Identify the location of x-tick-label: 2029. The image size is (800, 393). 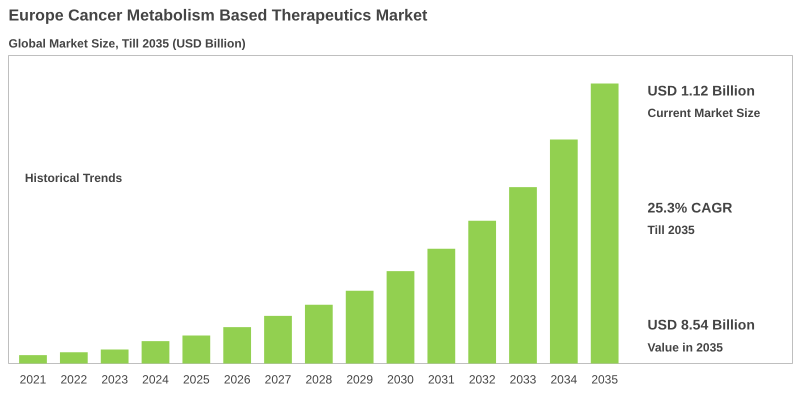
(360, 379).